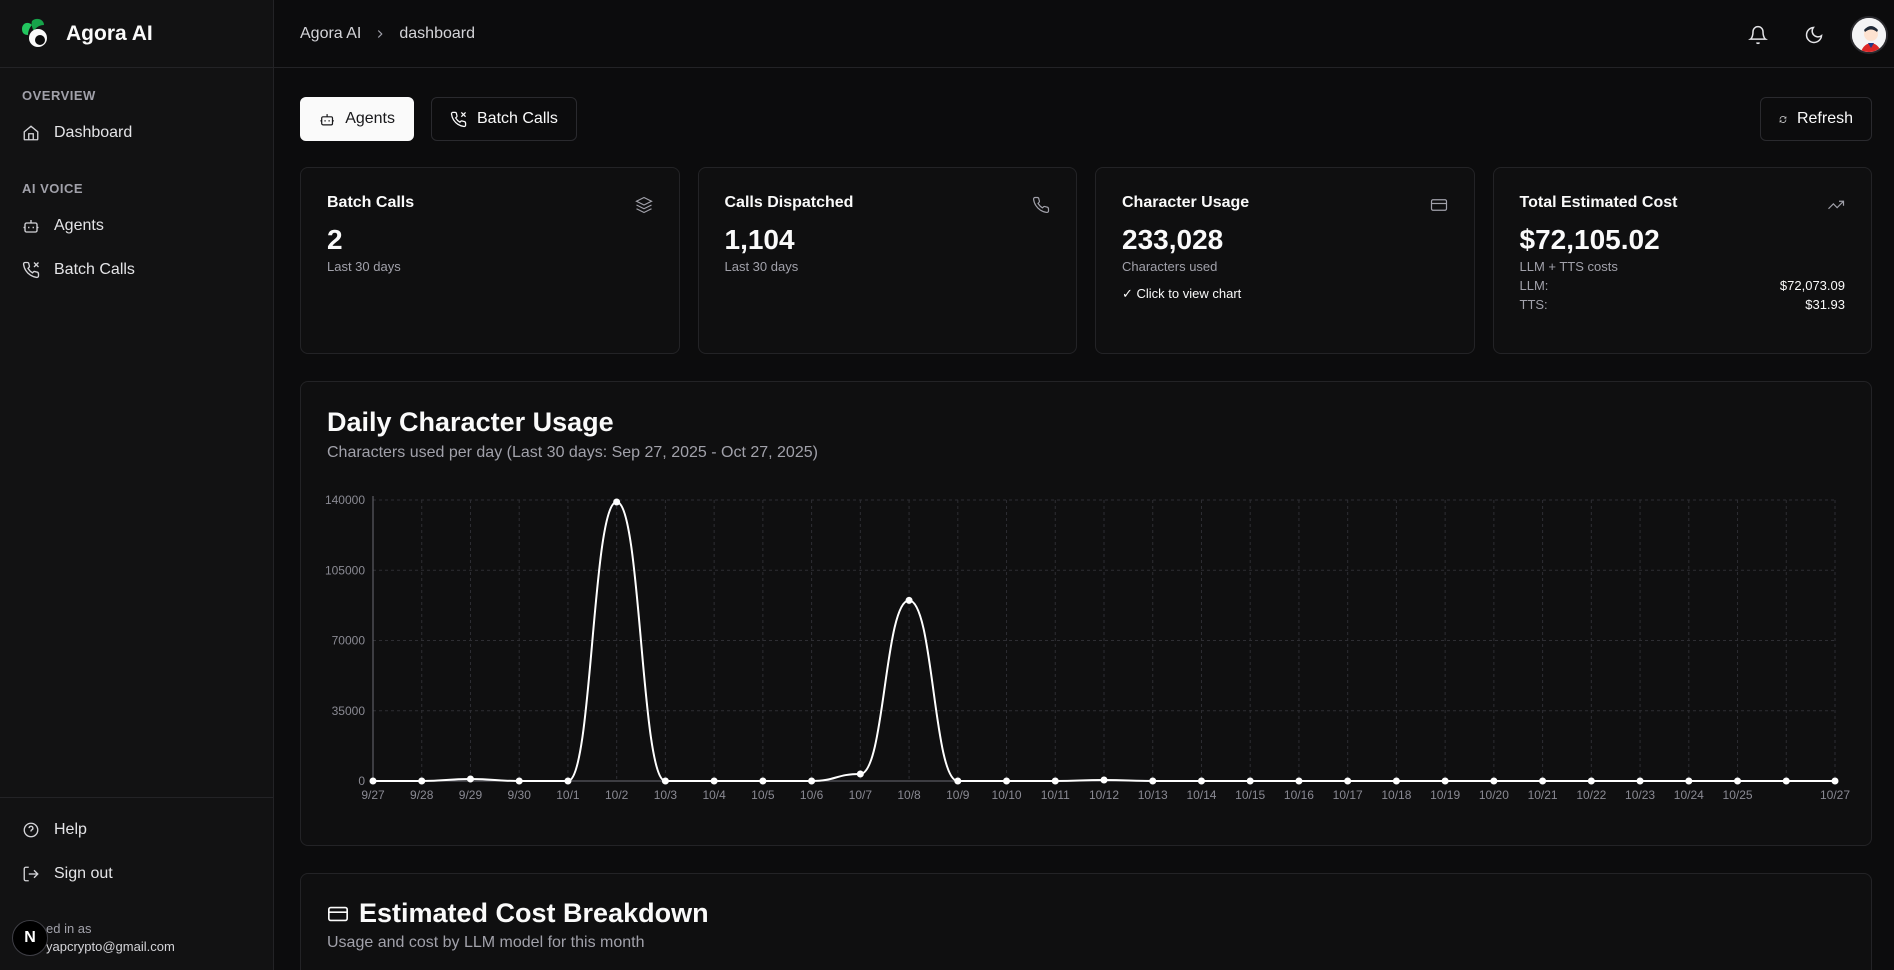  Describe the element at coordinates (504, 119) in the screenshot. I see `batch-calls-tab-button: Batch Calls` at that location.